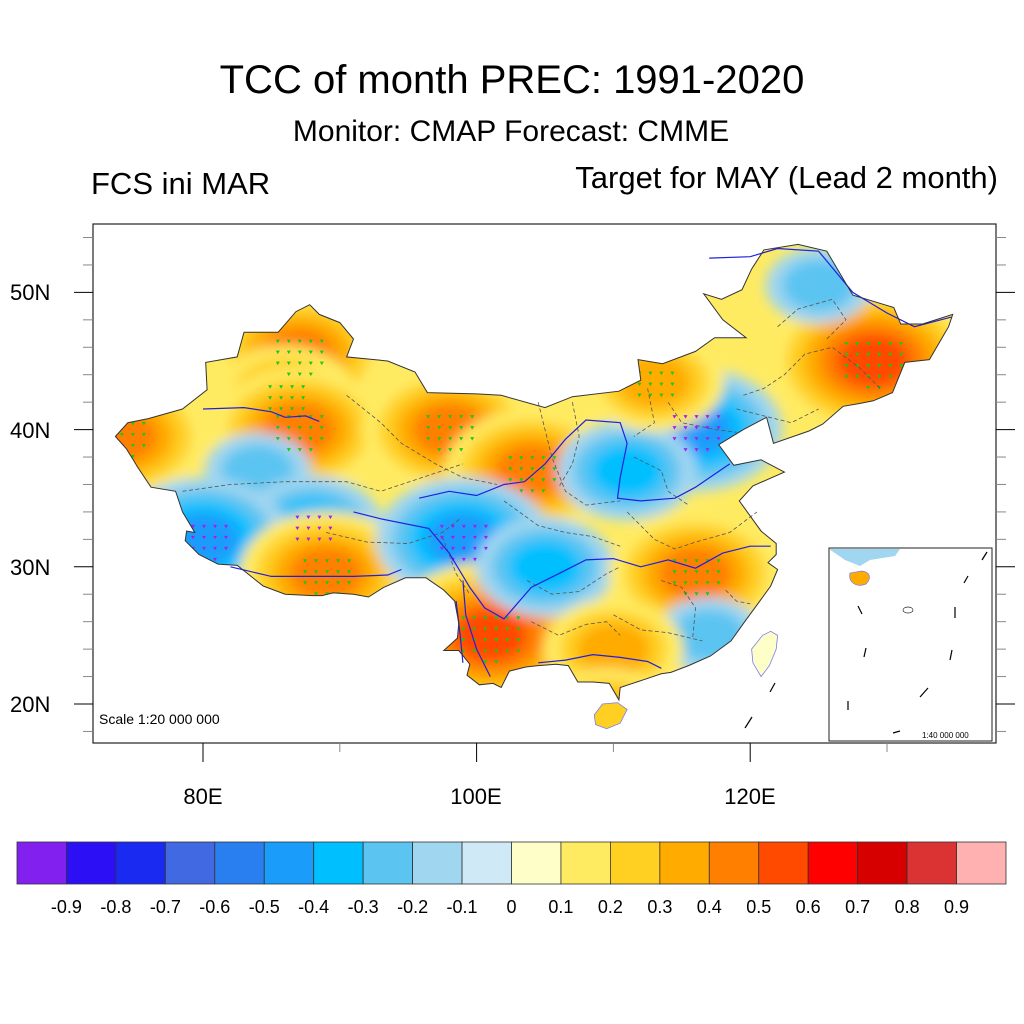  I want to click on inset-hainan, so click(859, 578).